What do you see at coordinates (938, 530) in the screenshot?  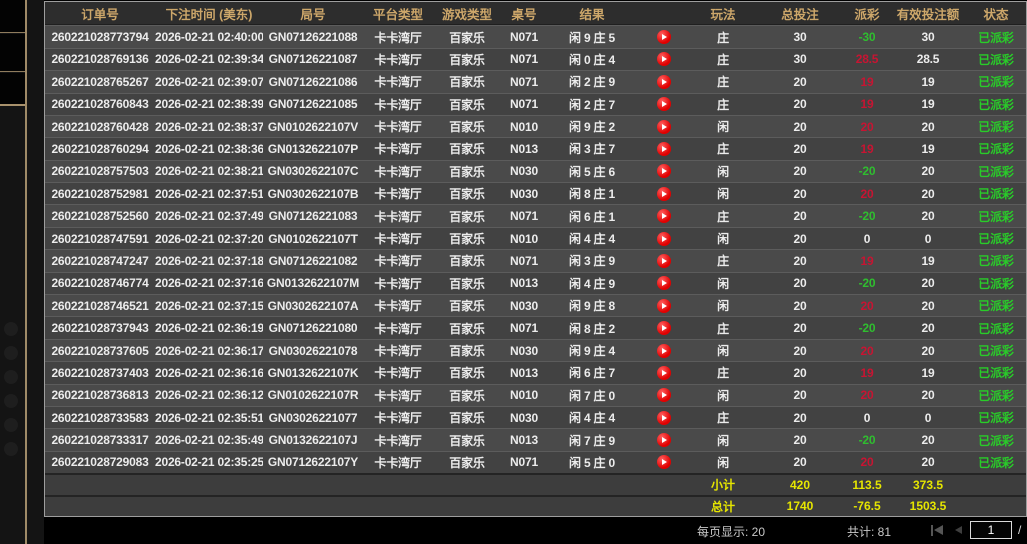 I see `first-page-icon` at bounding box center [938, 530].